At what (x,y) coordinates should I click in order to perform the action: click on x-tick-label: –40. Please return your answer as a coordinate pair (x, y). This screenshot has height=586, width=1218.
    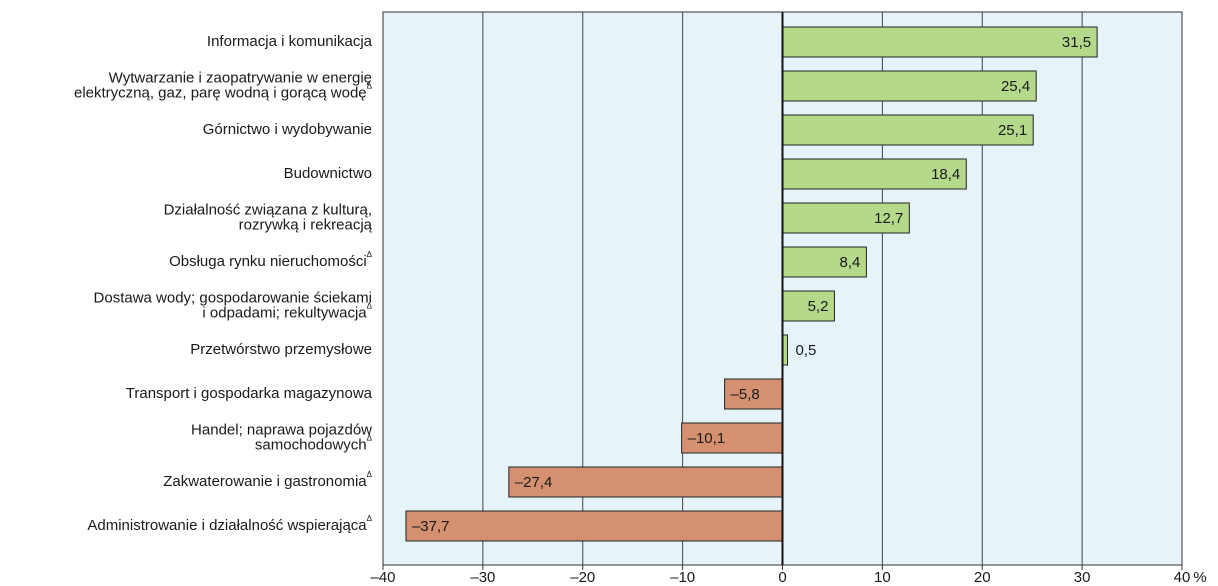
    Looking at the image, I should click on (382, 577).